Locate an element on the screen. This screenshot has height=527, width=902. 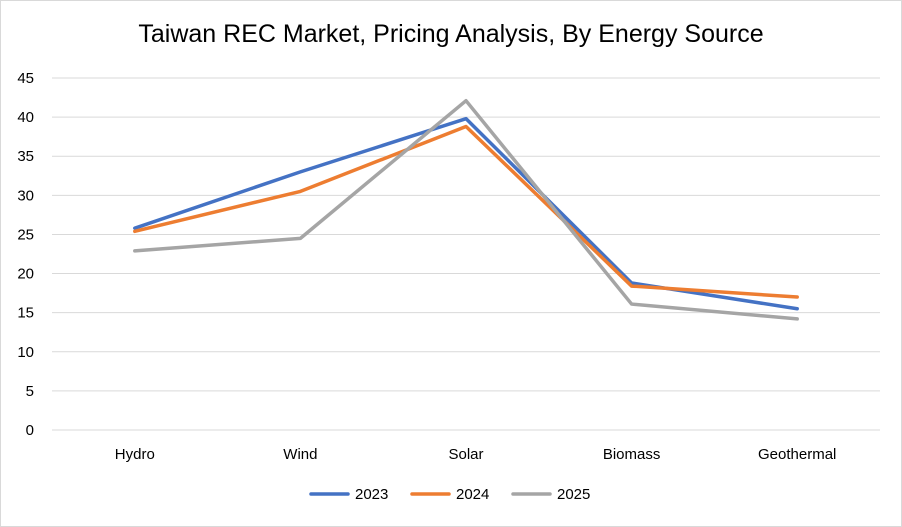
y-tick-label: 45 is located at coordinates (25, 78).